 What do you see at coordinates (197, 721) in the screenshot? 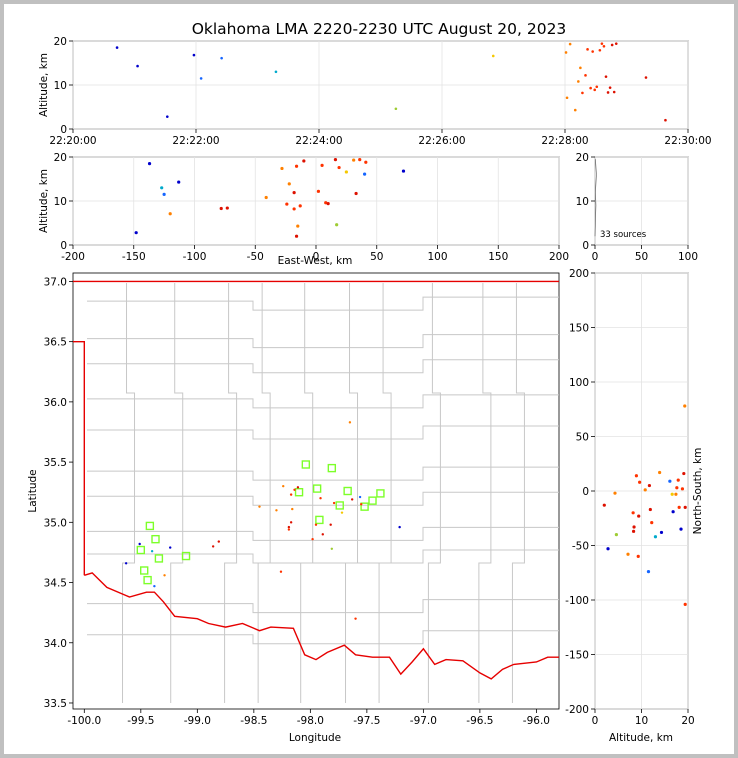
I see `x-tick-label: -99.0` at bounding box center [197, 721].